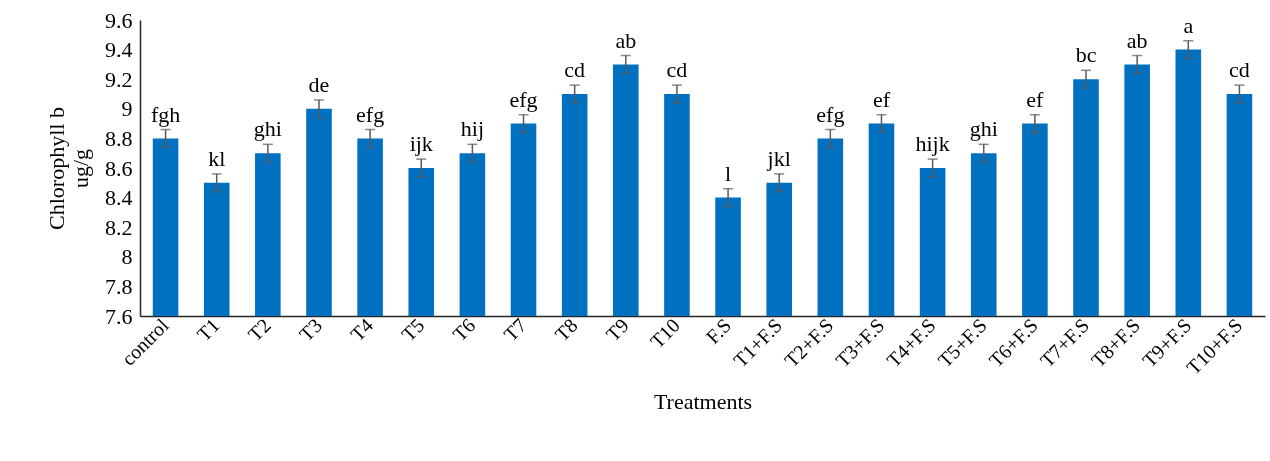  Describe the element at coordinates (310, 330) in the screenshot. I see `x-tick-label: T3` at that location.